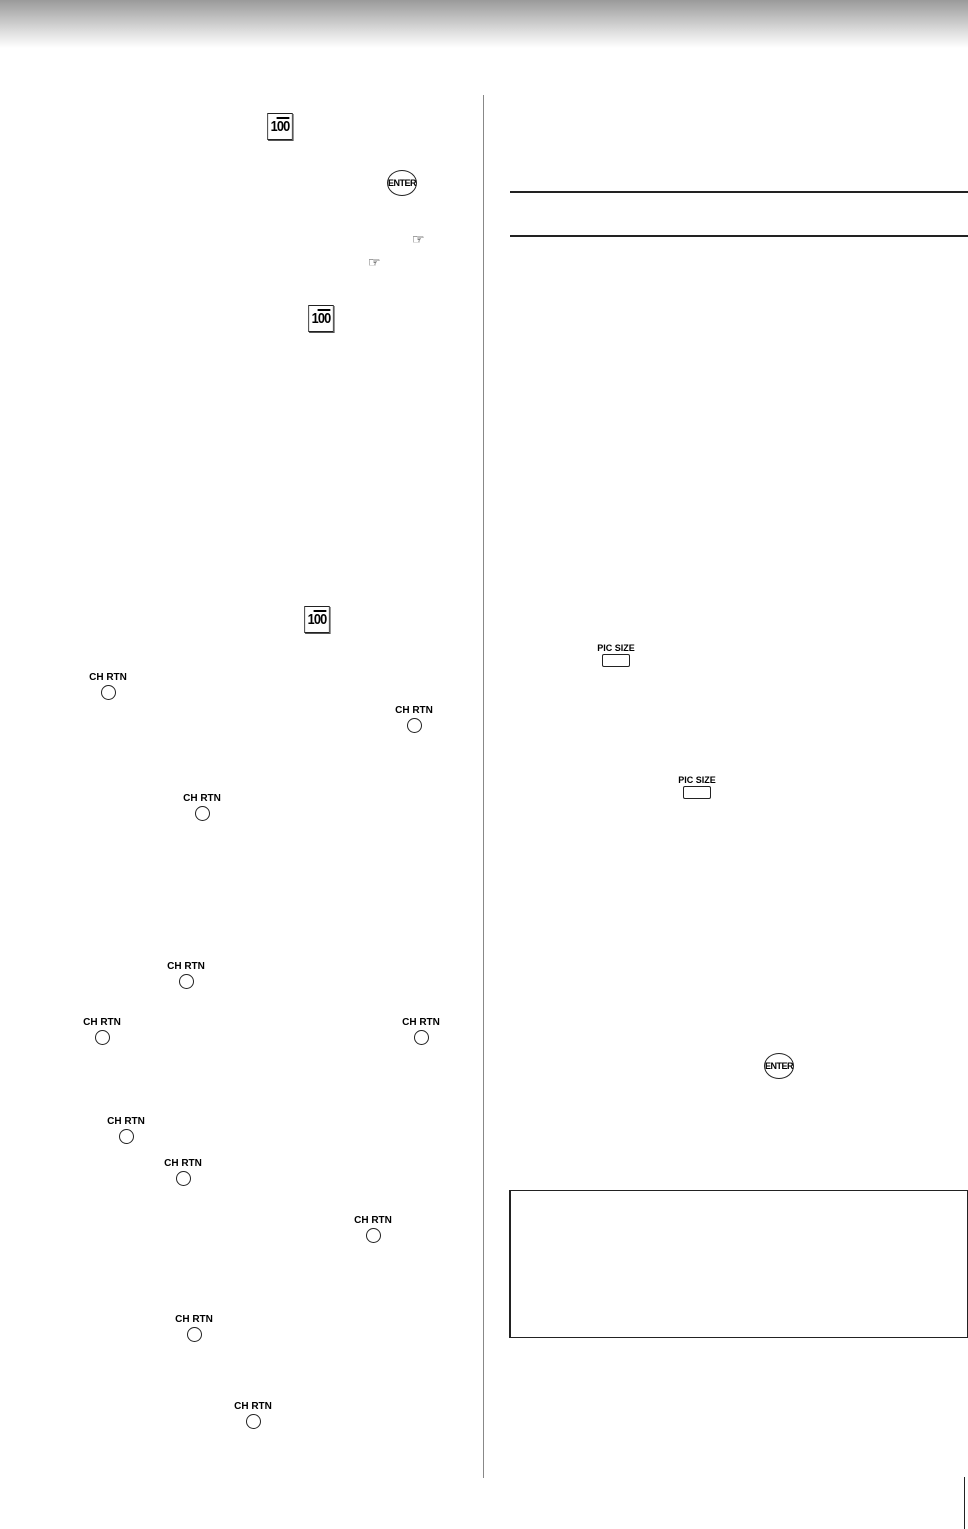  What do you see at coordinates (739, 192) in the screenshot?
I see `section-rule-top` at bounding box center [739, 192].